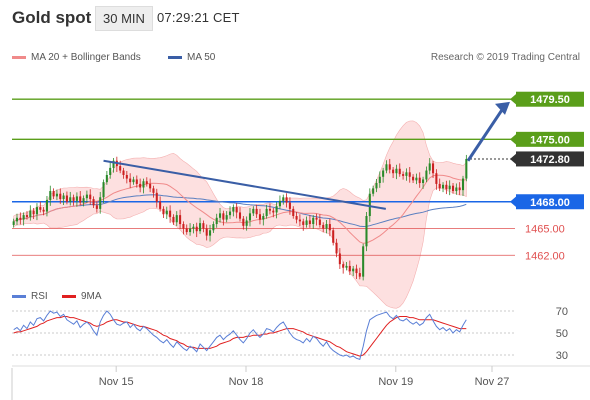  Describe the element at coordinates (240, 335) in the screenshot. I see `rsi-line` at that location.